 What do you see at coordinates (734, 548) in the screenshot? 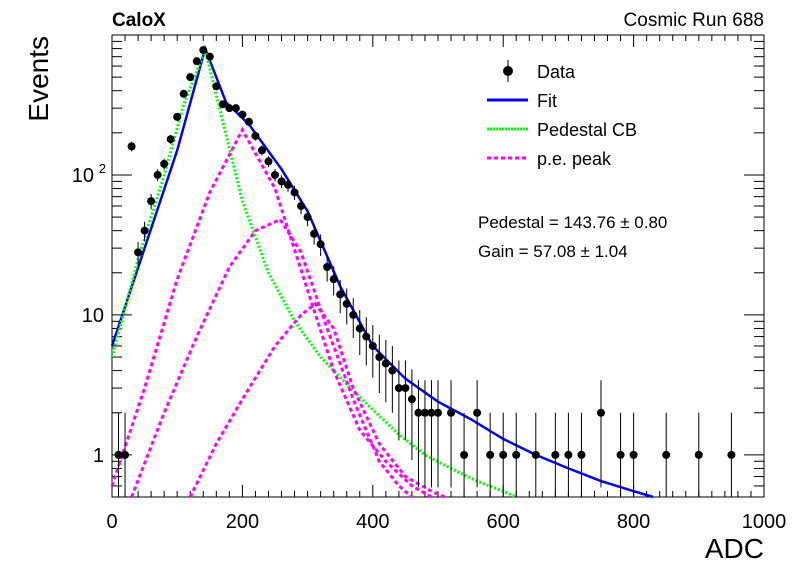
I see `x-axis-label: ADC` at bounding box center [734, 548].